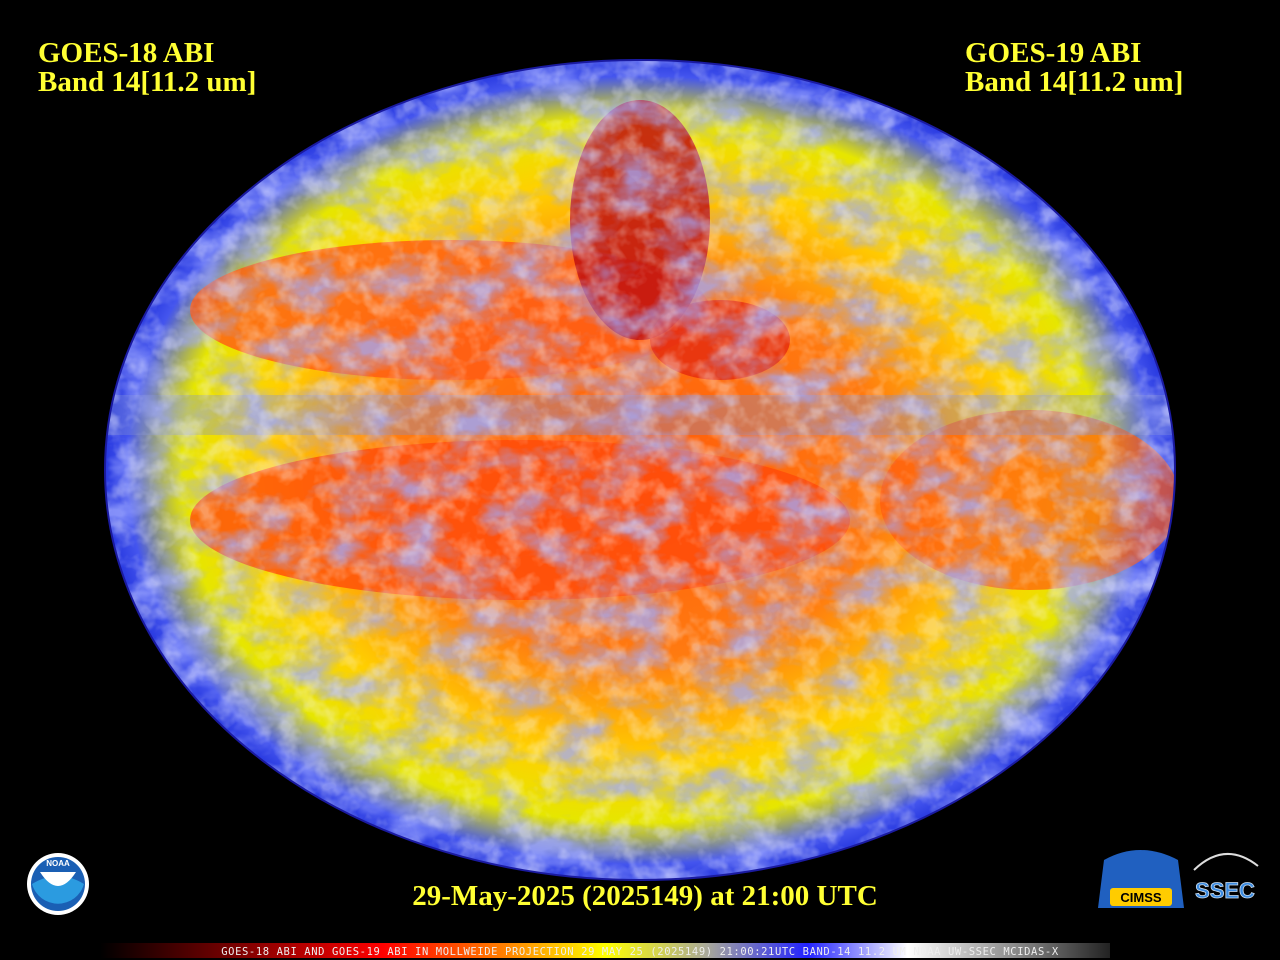 The height and width of the screenshot is (960, 1280). What do you see at coordinates (1053, 53) in the screenshot?
I see `right-title: GOES-19 ABI` at bounding box center [1053, 53].